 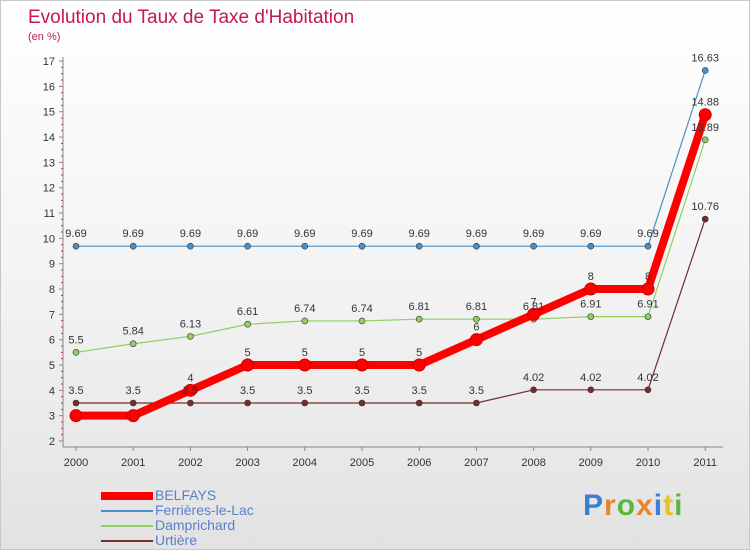 I want to click on chart-title: Evolution du Taux de Taxe d'Habitation, so click(x=191, y=17).